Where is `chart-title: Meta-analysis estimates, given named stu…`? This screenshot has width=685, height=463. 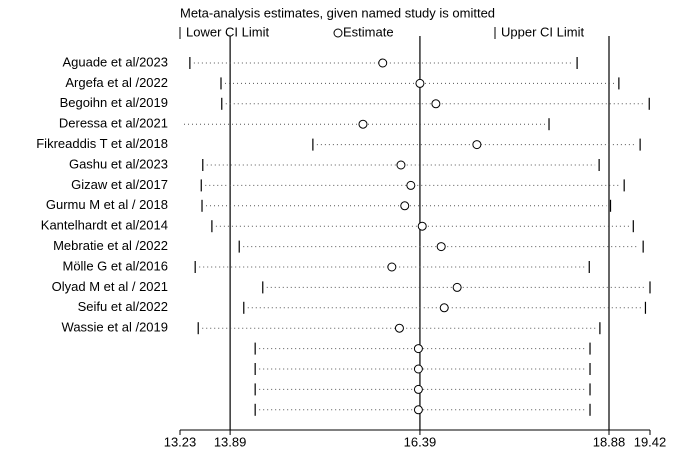
chart-title: Meta-analysis estimates, given named stu… is located at coordinates (337, 12).